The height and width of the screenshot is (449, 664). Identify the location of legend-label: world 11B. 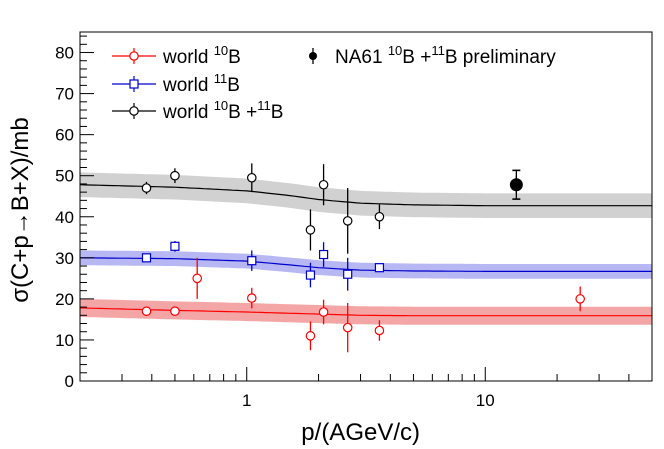
(201, 83).